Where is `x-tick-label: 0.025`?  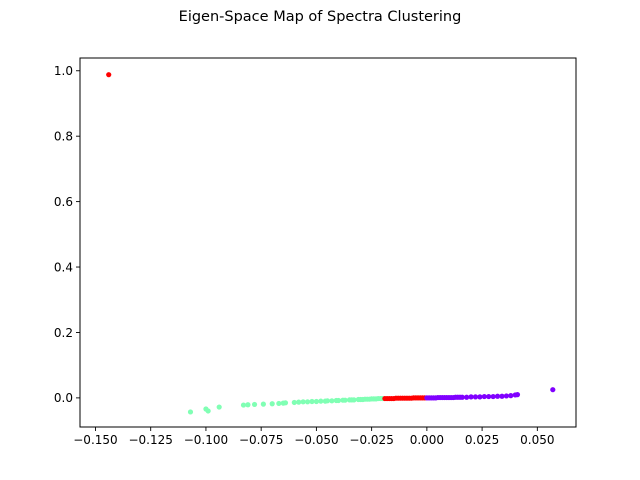
x-tick-label: 0.025 is located at coordinates (482, 440).